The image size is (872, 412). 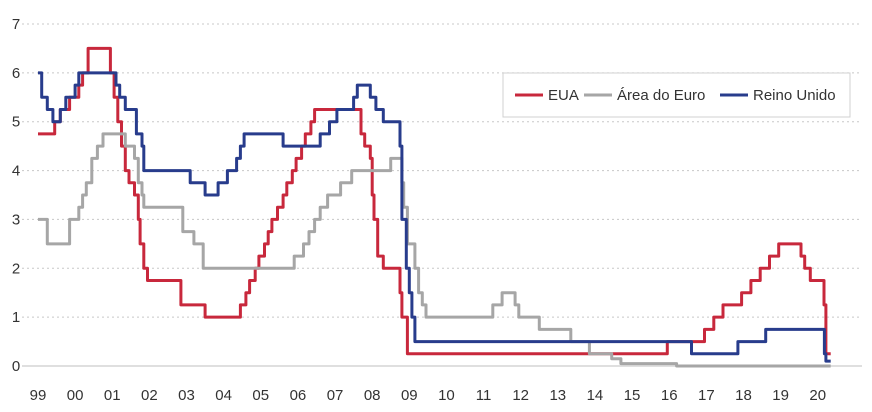 I want to click on x-tick-label: 08, so click(x=372, y=395).